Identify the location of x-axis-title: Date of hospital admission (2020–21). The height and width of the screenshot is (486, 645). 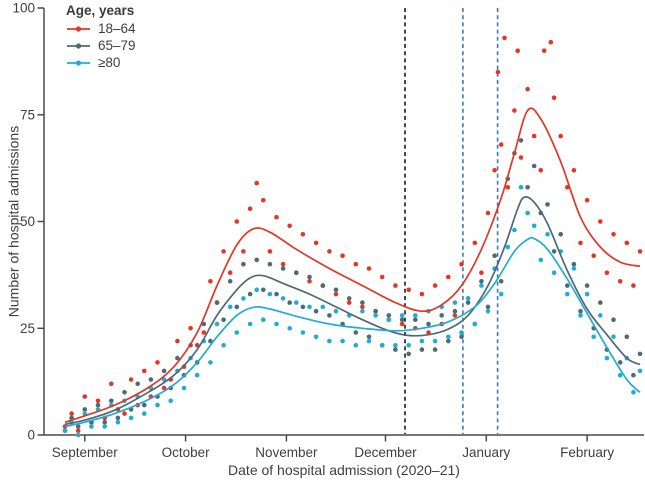
(344, 470).